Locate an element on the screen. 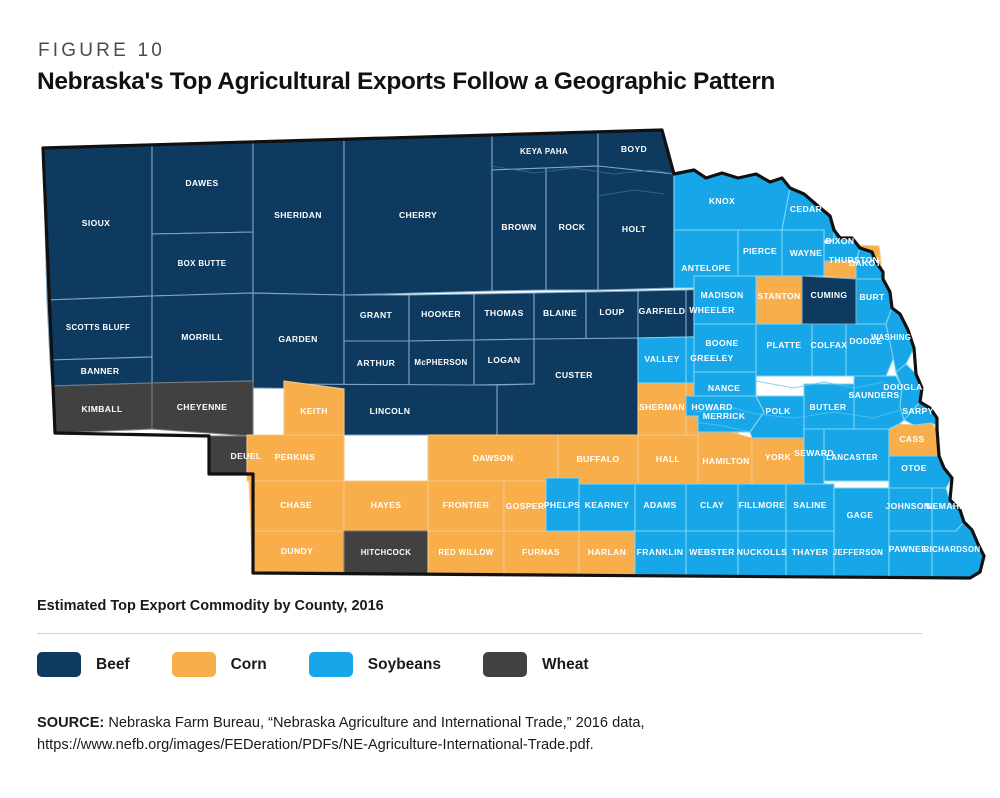 The image size is (1000, 798). county-colfax is located at coordinates (829, 350).